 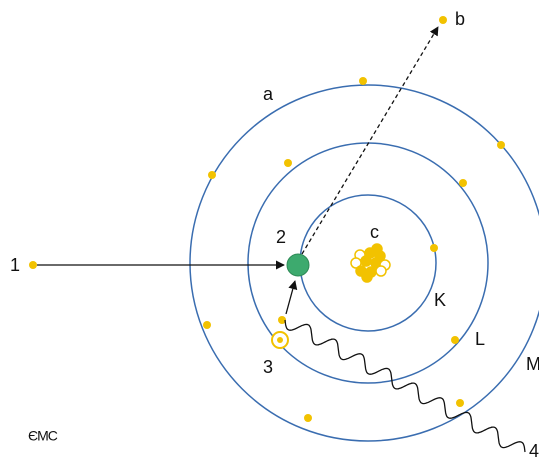 I want to click on label-3: 3, so click(x=268, y=367).